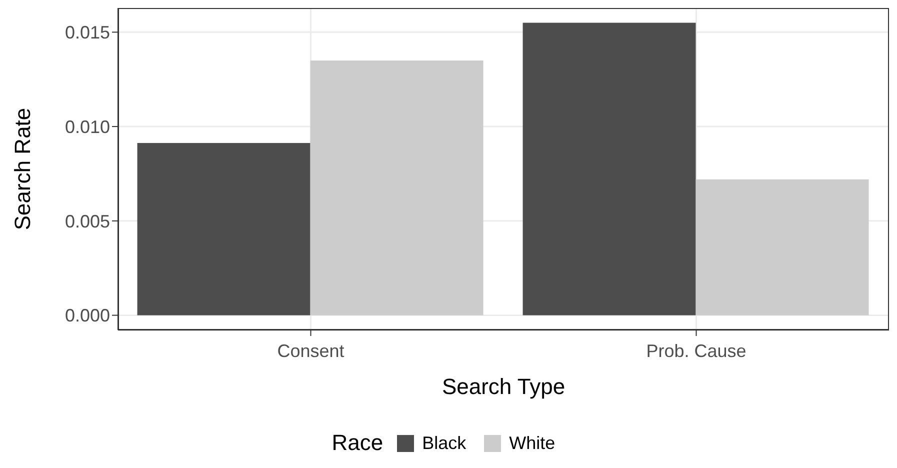 Image resolution: width=897 pixels, height=468 pixels. I want to click on legend-label: White, so click(532, 443).